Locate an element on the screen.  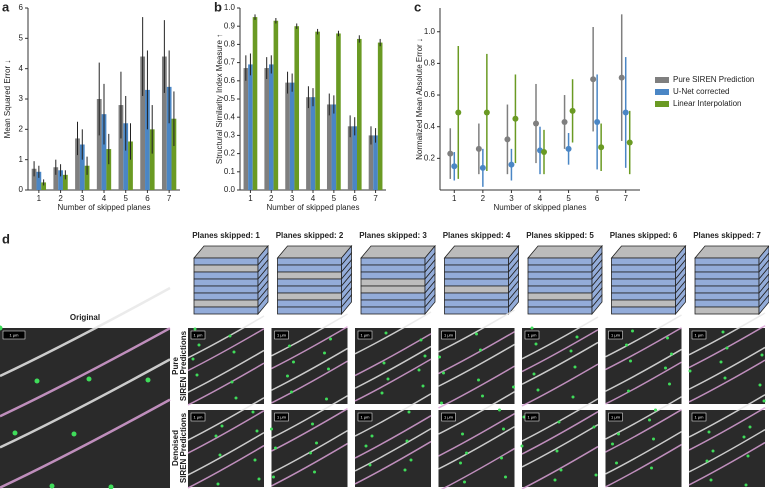
column-title: Planes skipped: 3 is located at coordinates (393, 235).